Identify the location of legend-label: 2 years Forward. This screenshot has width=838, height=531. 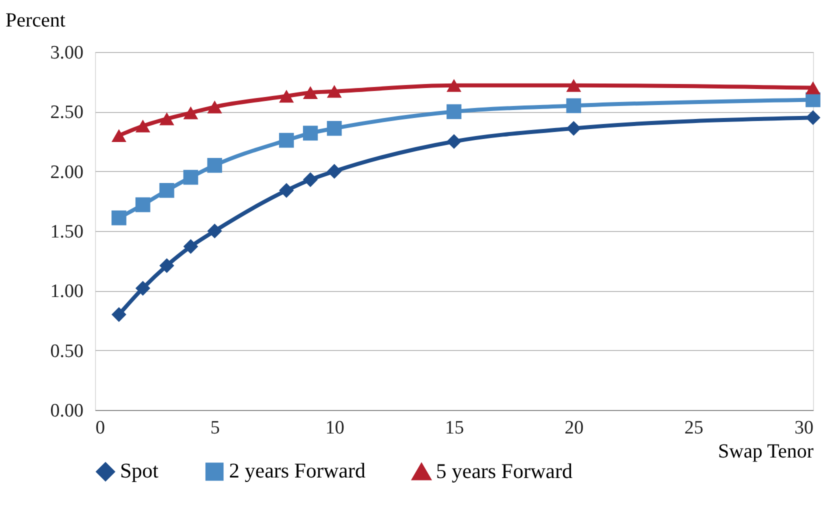
(297, 470).